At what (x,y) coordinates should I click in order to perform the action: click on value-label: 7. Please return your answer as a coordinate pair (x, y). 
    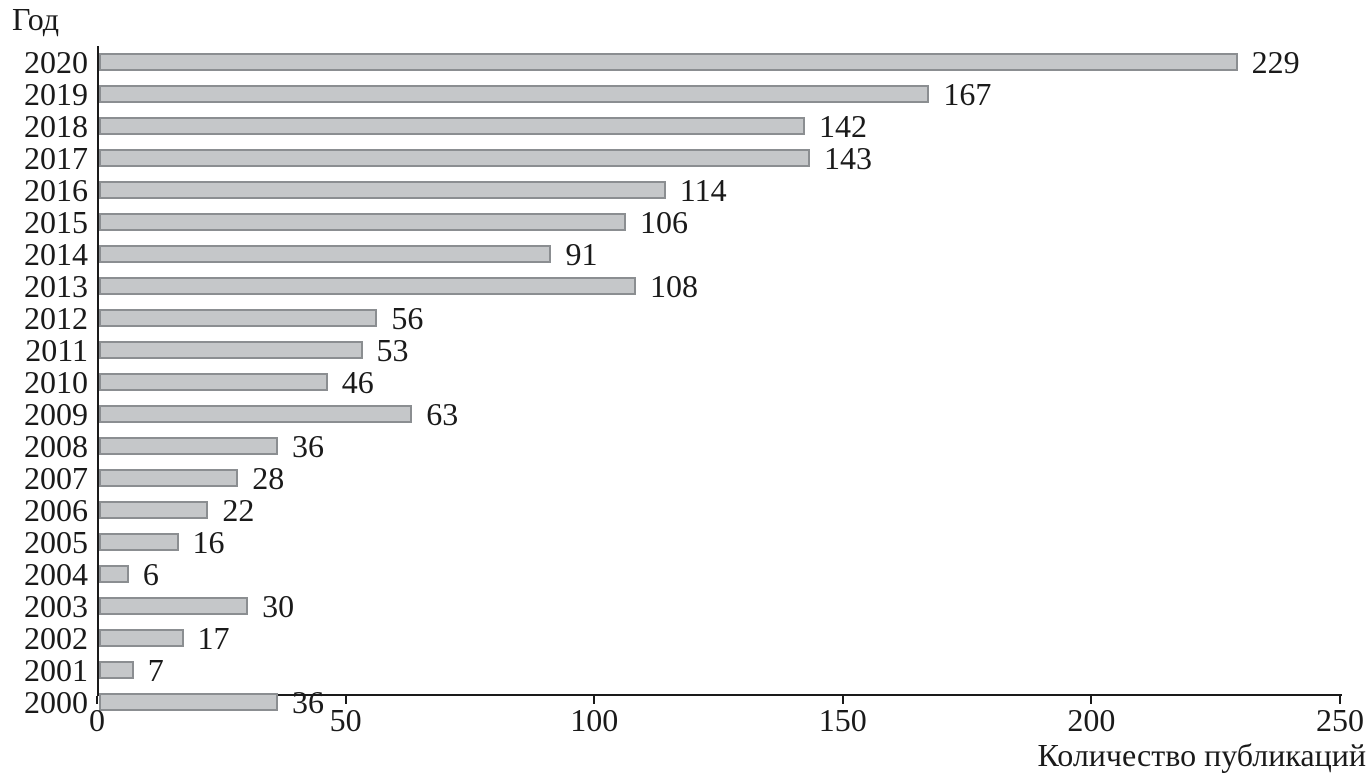
    Looking at the image, I should click on (155, 670).